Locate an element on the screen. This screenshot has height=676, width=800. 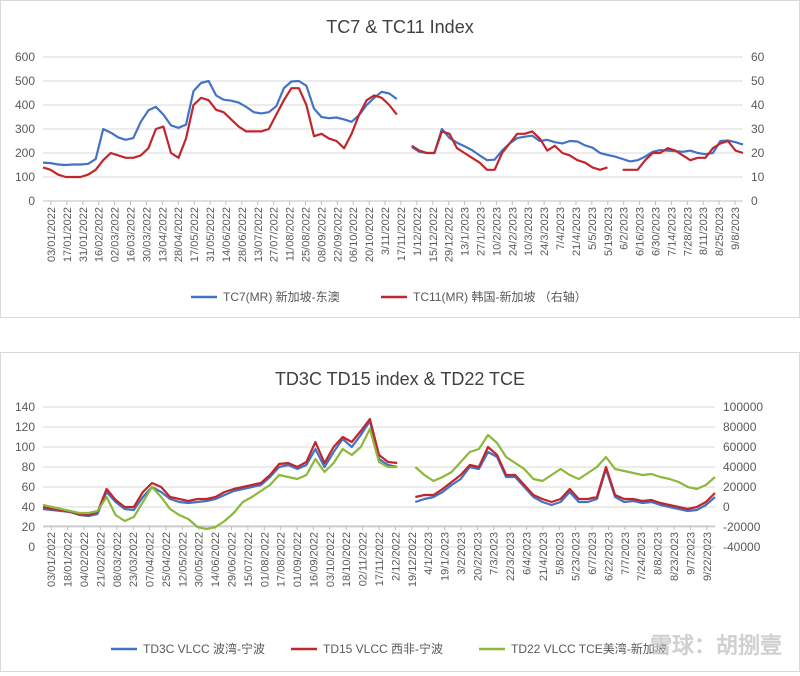
x-tick-label: 5/5/2023 is located at coordinates (593, 228).